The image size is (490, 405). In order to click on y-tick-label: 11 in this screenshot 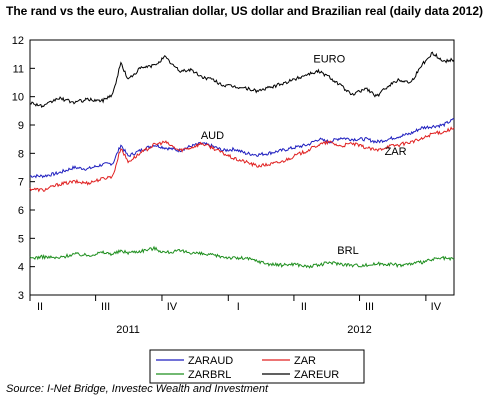, I will do `click(18, 69)`.